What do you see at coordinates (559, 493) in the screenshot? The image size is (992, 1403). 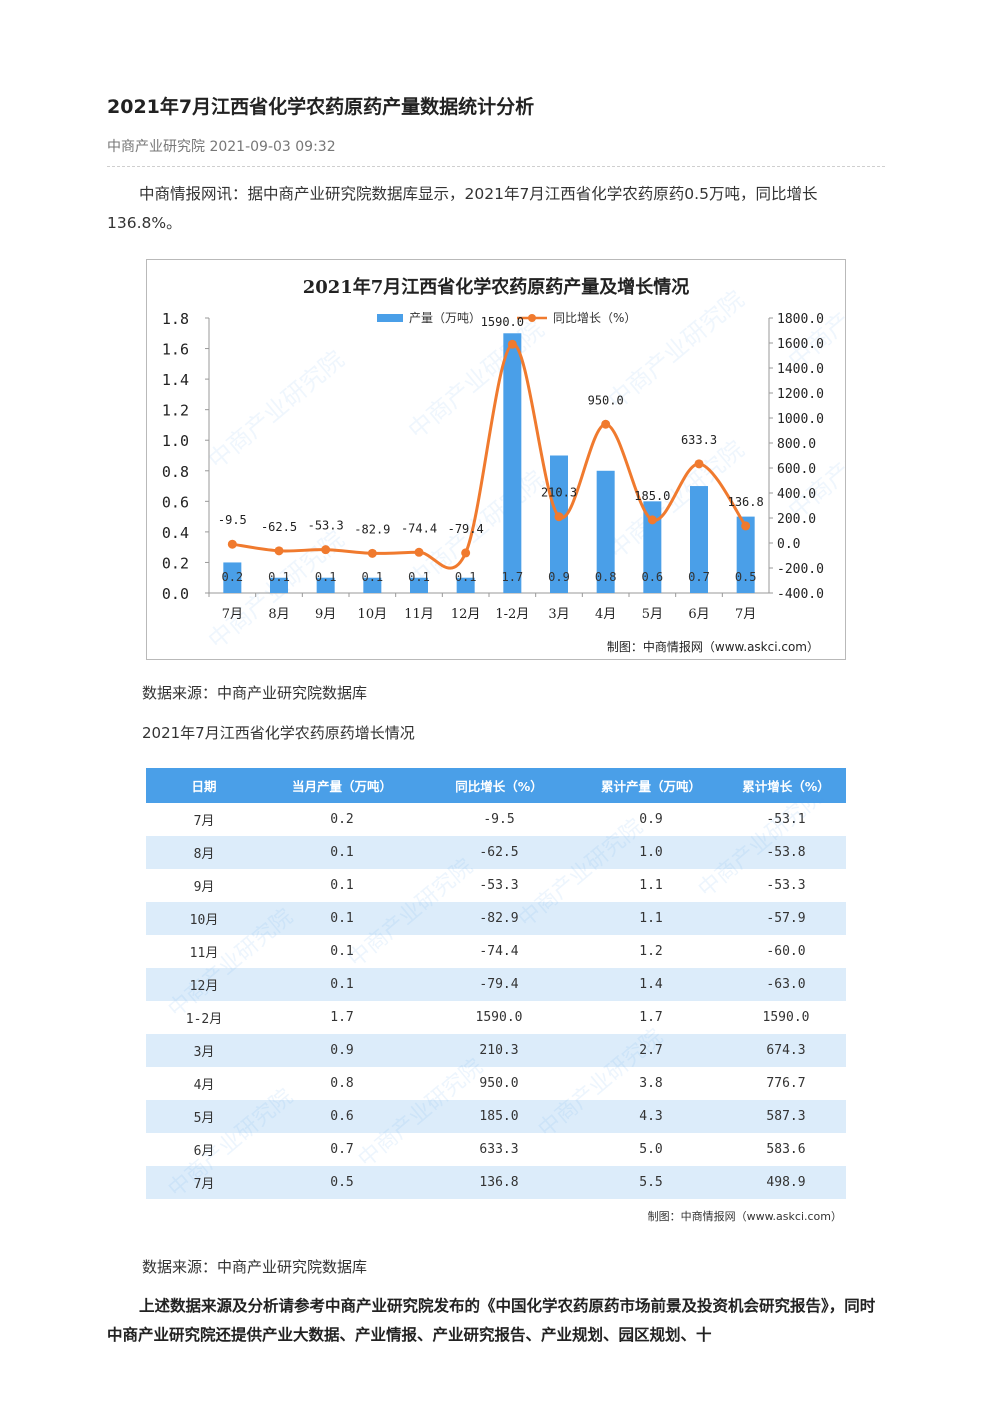 I see `line-value-label: 210.3` at bounding box center [559, 493].